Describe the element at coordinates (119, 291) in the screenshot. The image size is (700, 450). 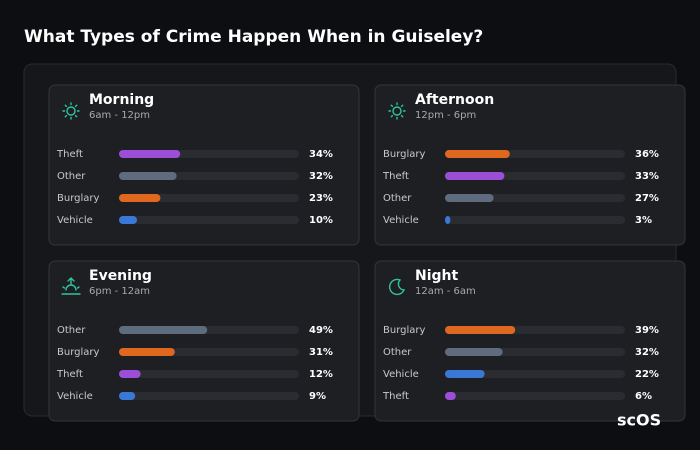
I see `panel-subtitle: 6pm - 12am` at that location.